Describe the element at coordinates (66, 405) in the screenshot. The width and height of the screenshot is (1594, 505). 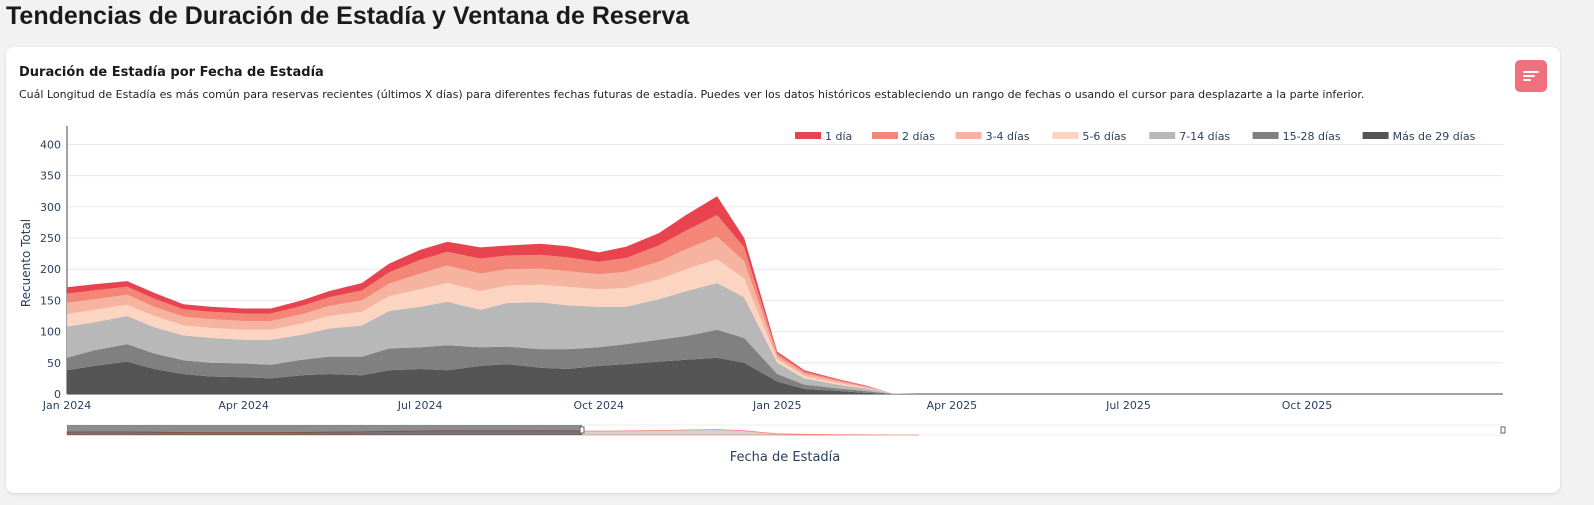
I see `x-tick-label: Jan 2024` at that location.